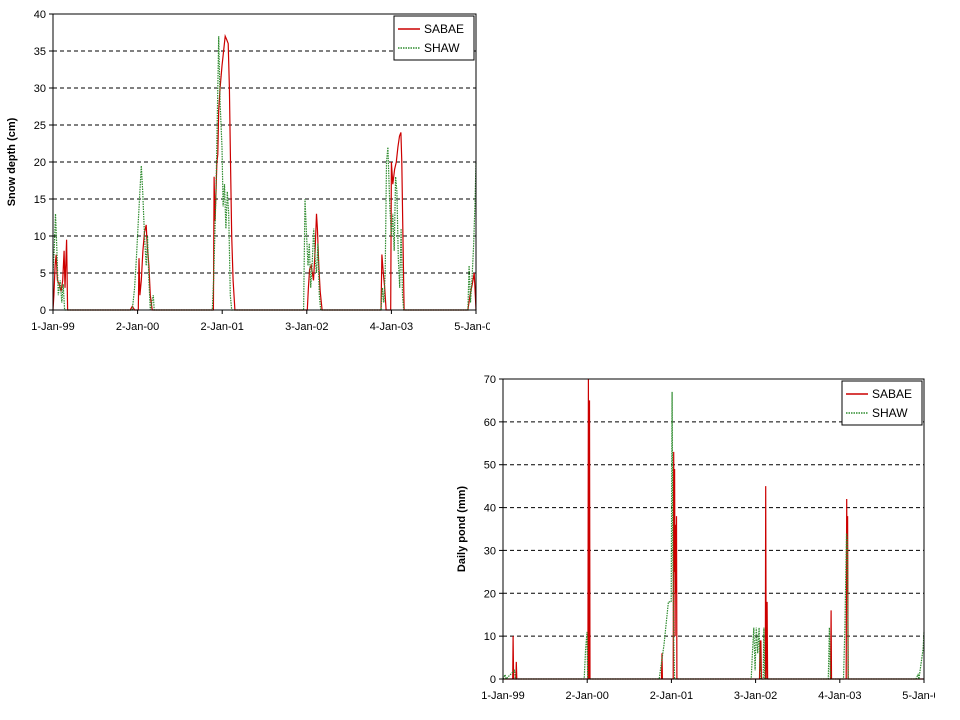  What do you see at coordinates (490, 380) in the screenshot?
I see `y-tick-label: 70` at bounding box center [490, 380].